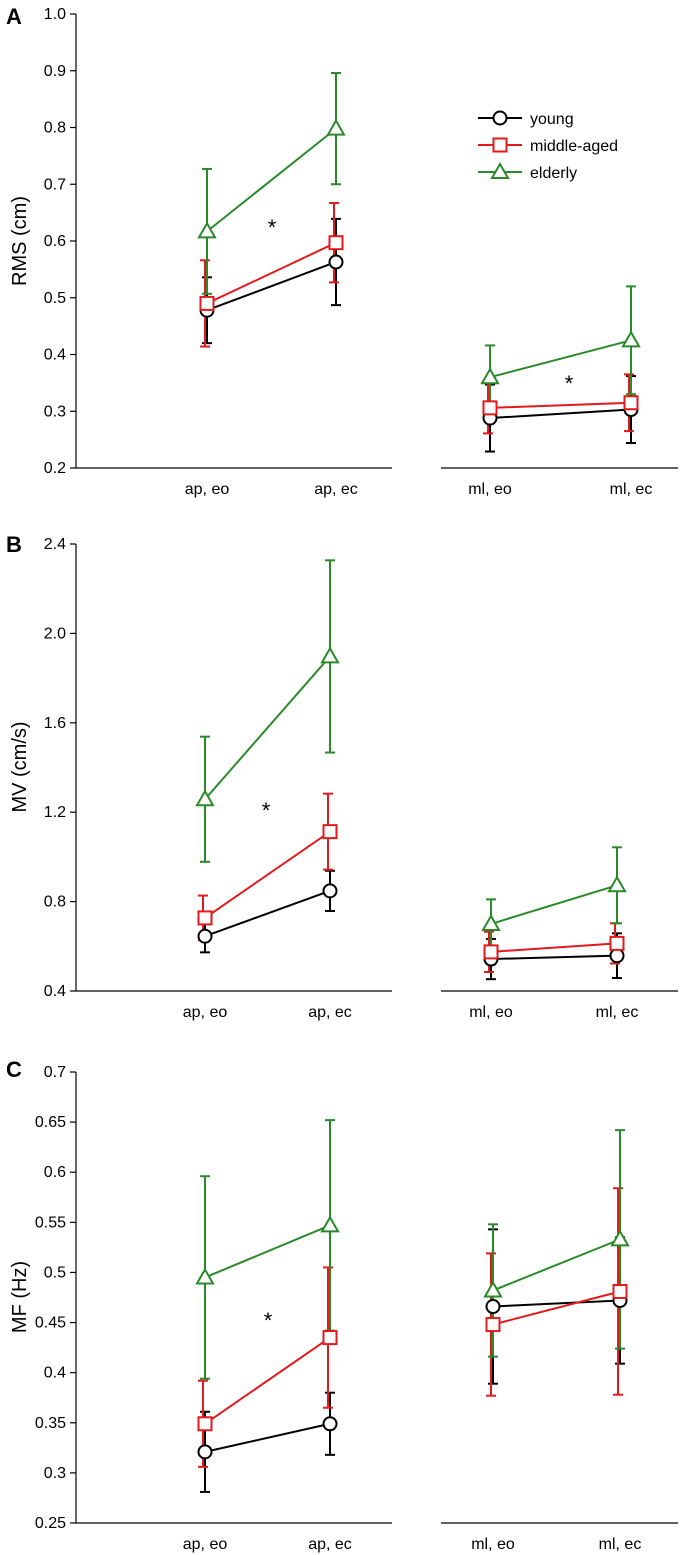 The width and height of the screenshot is (686, 1555). What do you see at coordinates (552, 119) in the screenshot?
I see `legend-label-young: young` at bounding box center [552, 119].